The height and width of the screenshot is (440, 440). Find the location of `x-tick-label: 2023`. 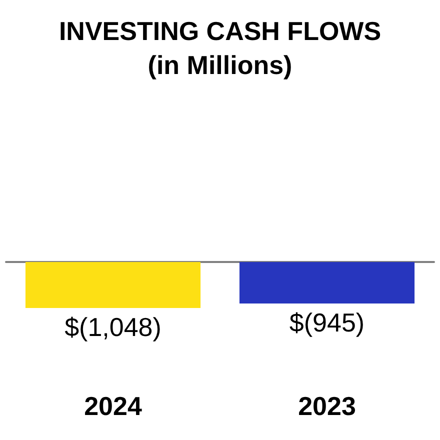

x-tick-label: 2023 is located at coordinates (327, 406).